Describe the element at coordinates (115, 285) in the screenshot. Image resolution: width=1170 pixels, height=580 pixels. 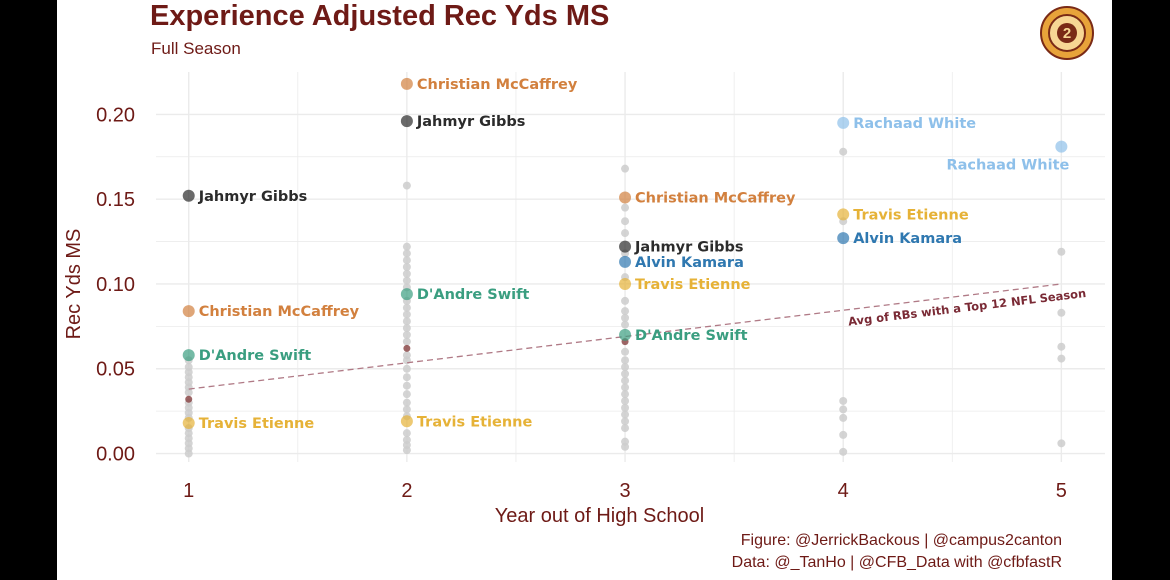
I see `y-tick-label: 0.10` at that location.